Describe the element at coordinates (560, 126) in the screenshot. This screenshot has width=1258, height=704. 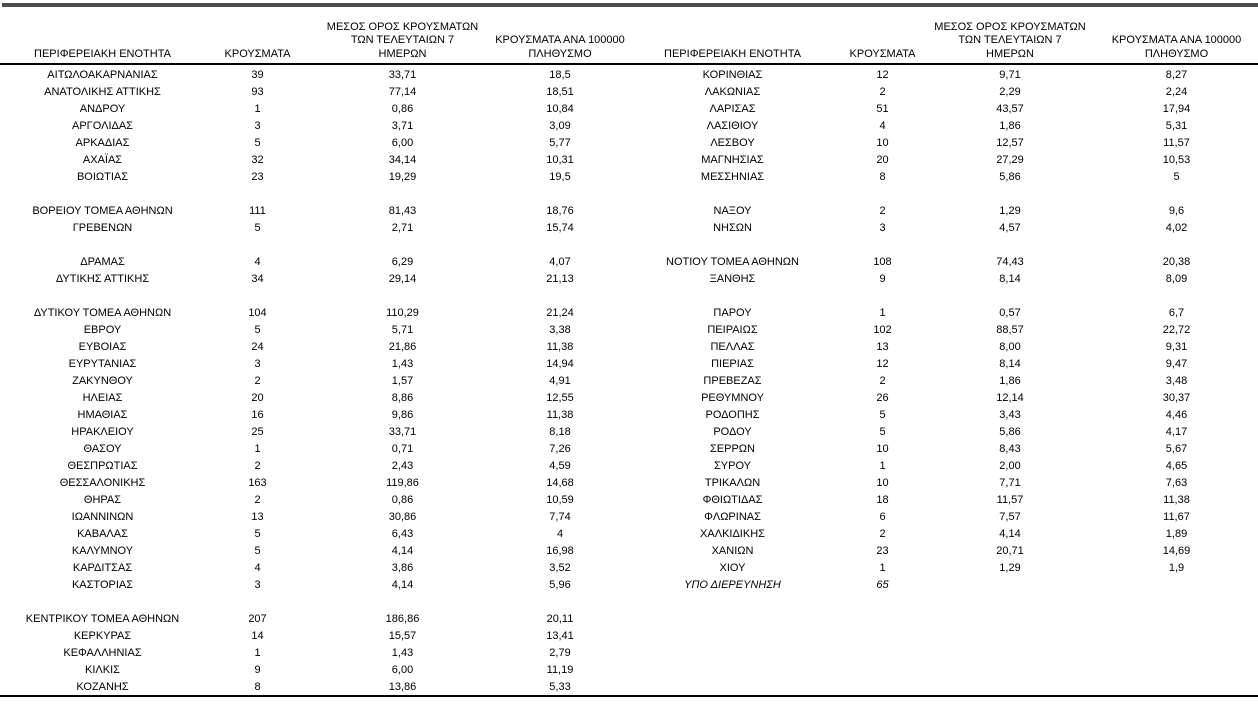
I see `left-per100k-cell: 3,09` at that location.